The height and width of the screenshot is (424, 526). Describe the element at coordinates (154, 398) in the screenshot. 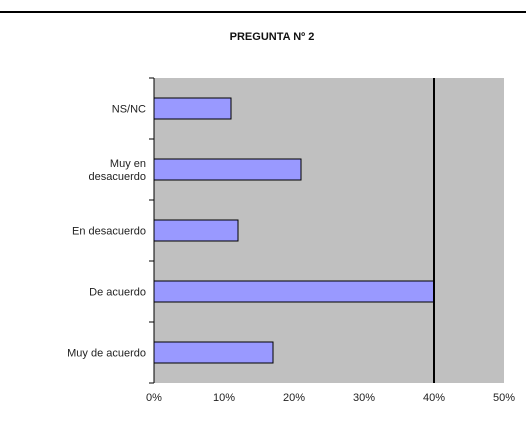

I see `x-tick-label: 0%` at that location.